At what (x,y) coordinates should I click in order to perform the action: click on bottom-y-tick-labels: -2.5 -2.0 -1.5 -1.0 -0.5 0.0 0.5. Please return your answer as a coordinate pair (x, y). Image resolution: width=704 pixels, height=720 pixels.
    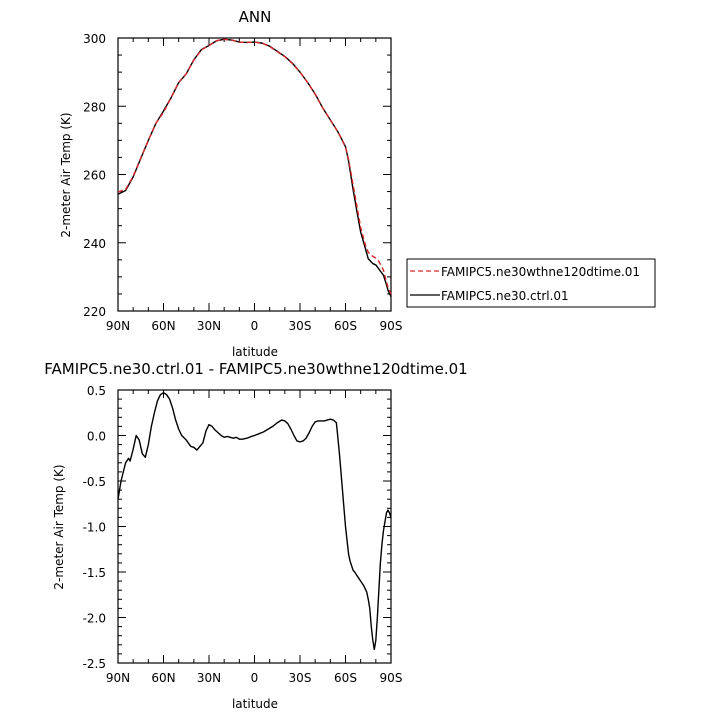
    Looking at the image, I should click on (94, 527).